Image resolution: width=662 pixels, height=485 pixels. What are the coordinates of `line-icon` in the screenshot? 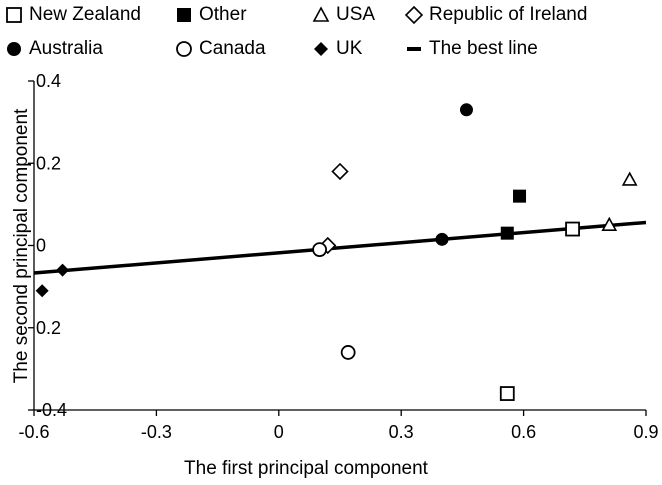 It's located at (415, 49).